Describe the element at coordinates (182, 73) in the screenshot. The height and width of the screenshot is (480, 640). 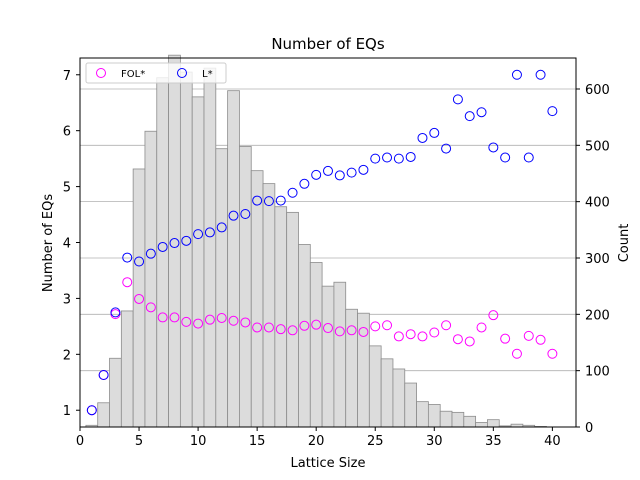
I see `legend-marker-l` at that location.